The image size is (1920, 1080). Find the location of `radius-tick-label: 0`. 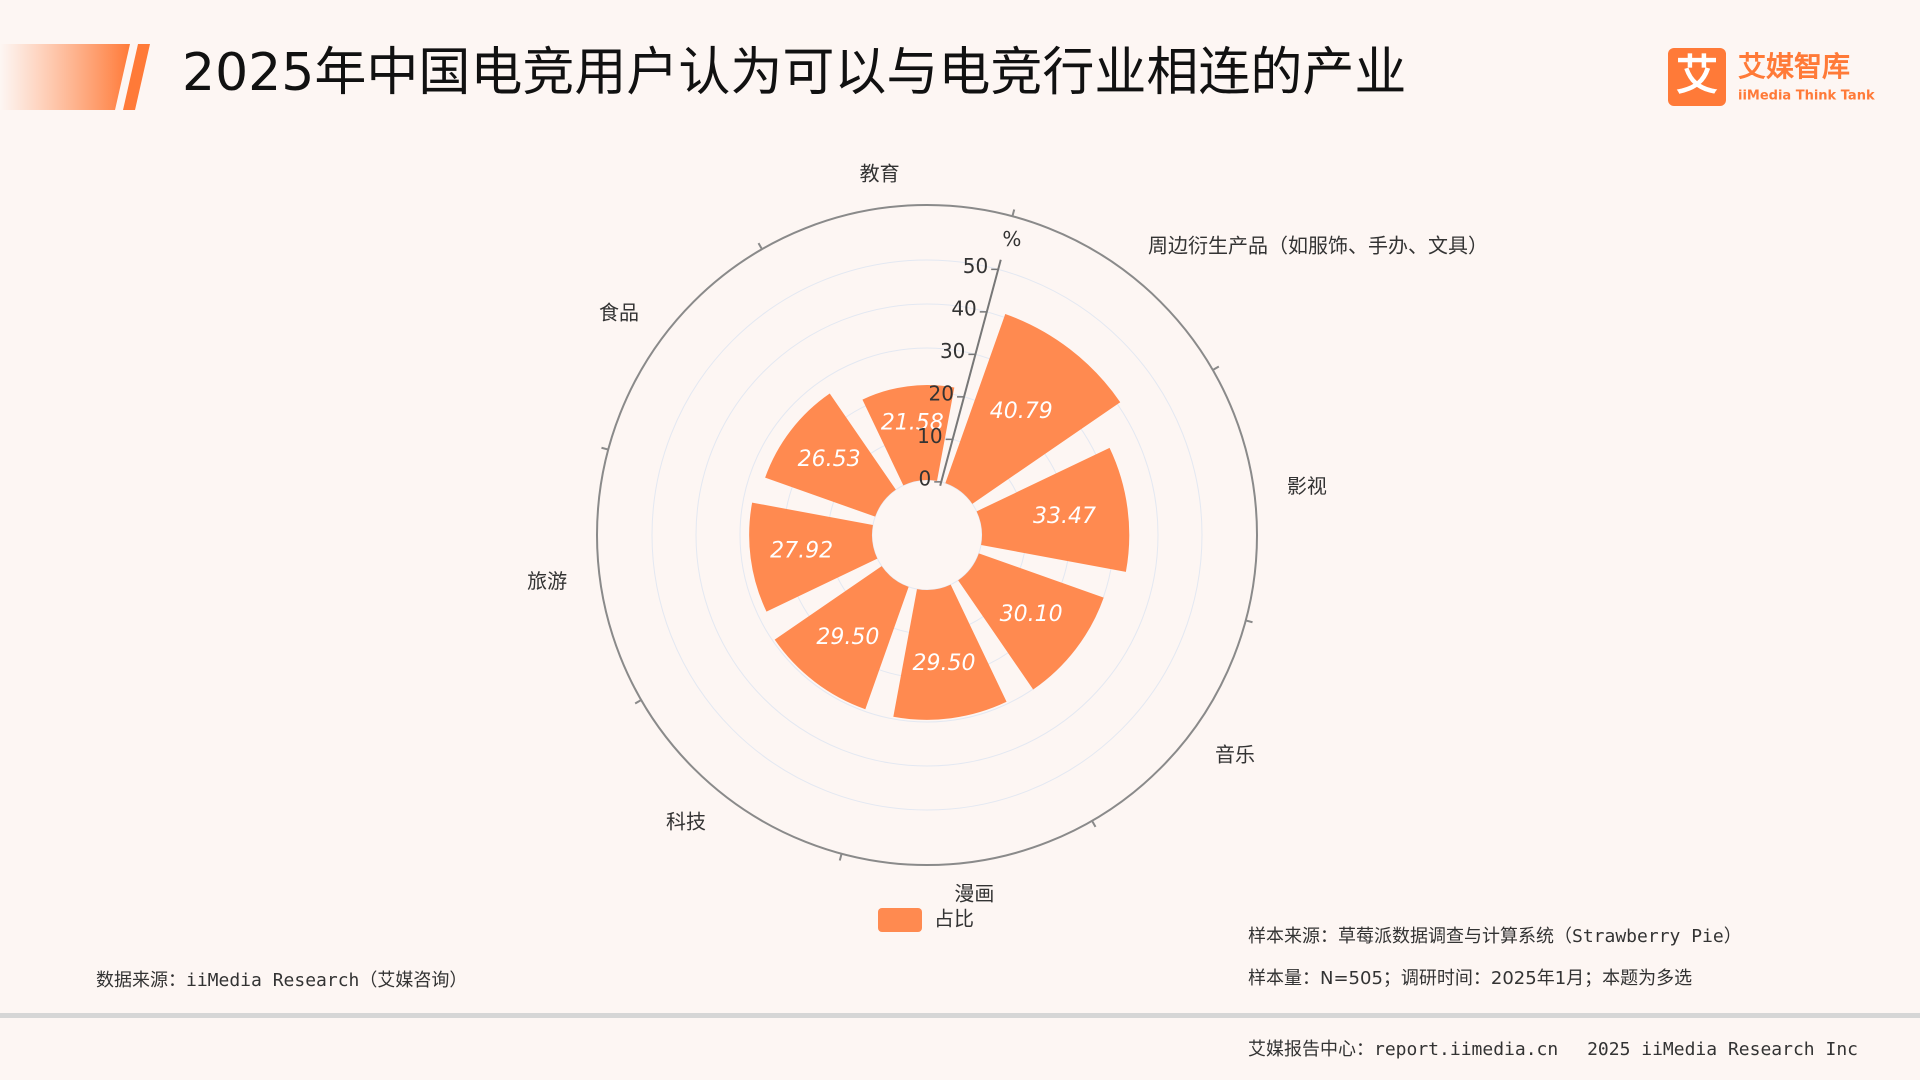

radius-tick-label: 0 is located at coordinates (925, 478).